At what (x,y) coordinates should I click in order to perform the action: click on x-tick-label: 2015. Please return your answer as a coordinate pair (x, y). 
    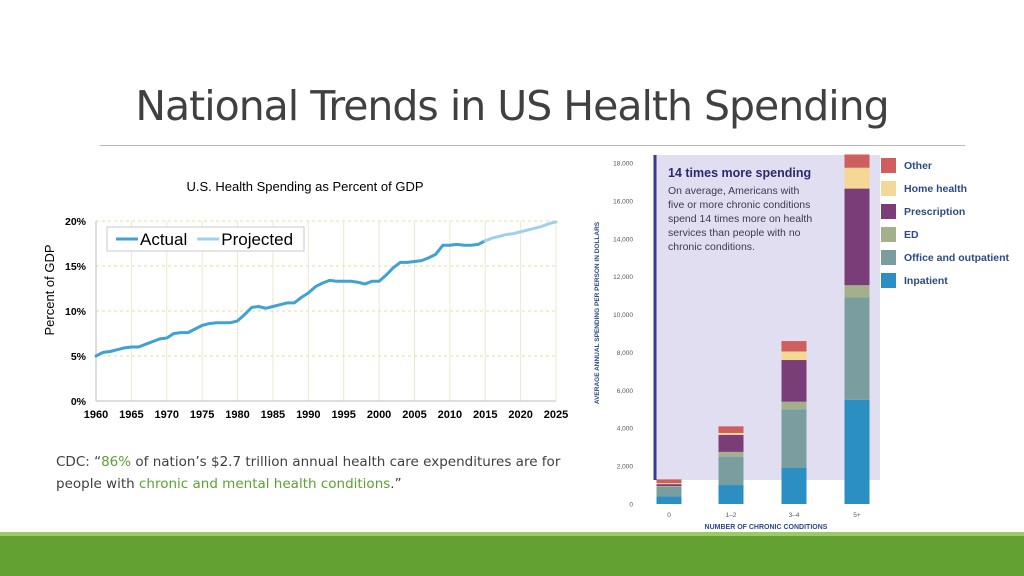
    Looking at the image, I should click on (485, 415).